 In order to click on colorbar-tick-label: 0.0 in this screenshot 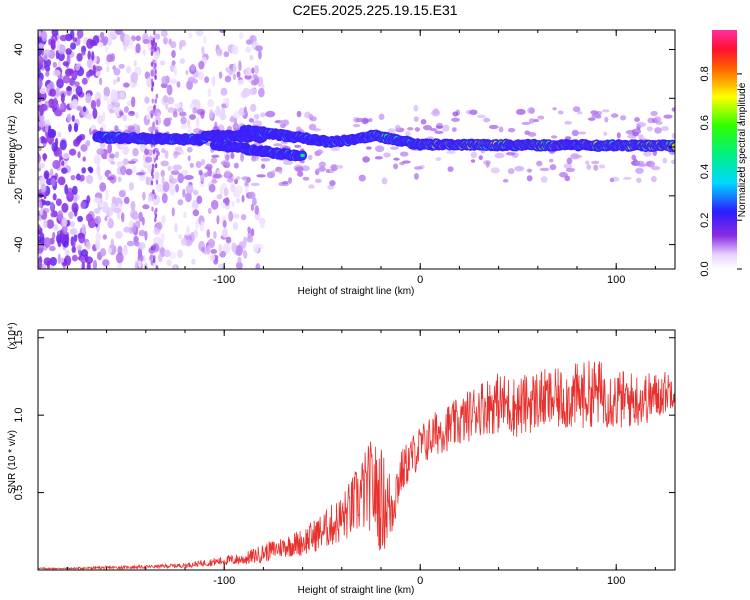, I will do `click(705, 268)`.